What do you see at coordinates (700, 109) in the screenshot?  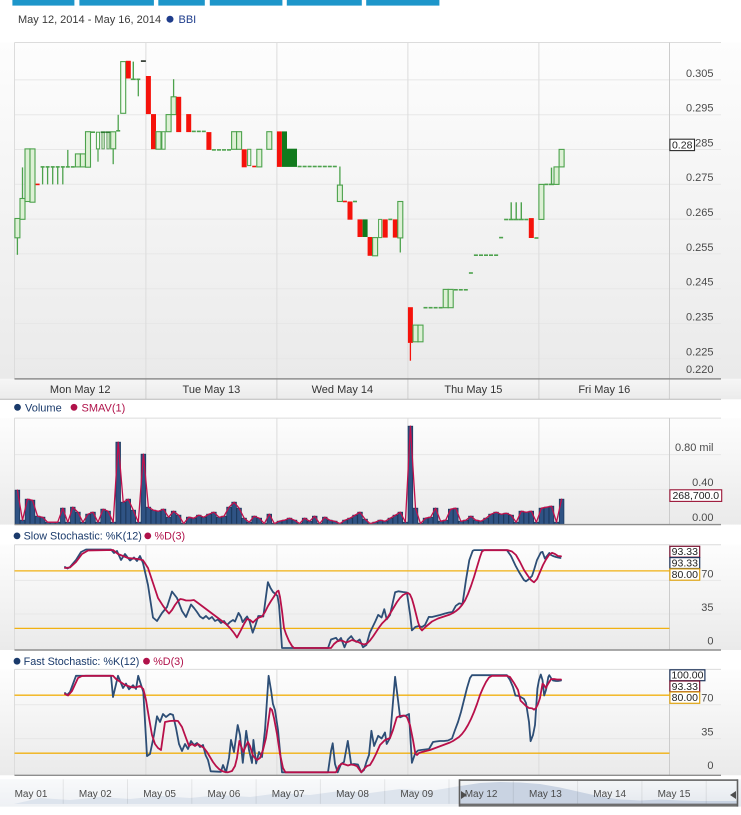 I see `svg-text: 0.295` at bounding box center [700, 109].